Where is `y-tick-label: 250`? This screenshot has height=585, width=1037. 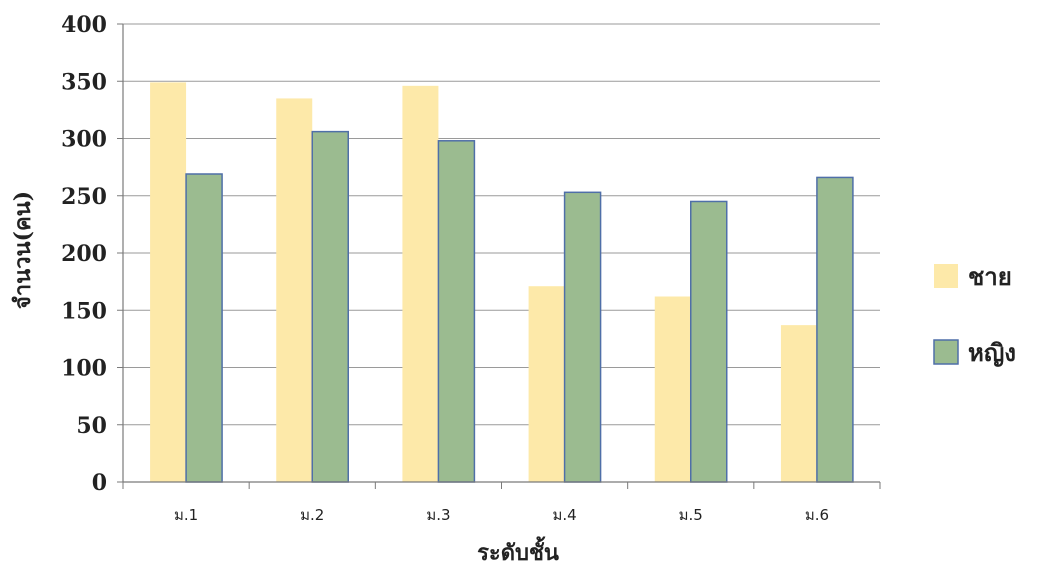 y-tick-label: 250 is located at coordinates (84, 197).